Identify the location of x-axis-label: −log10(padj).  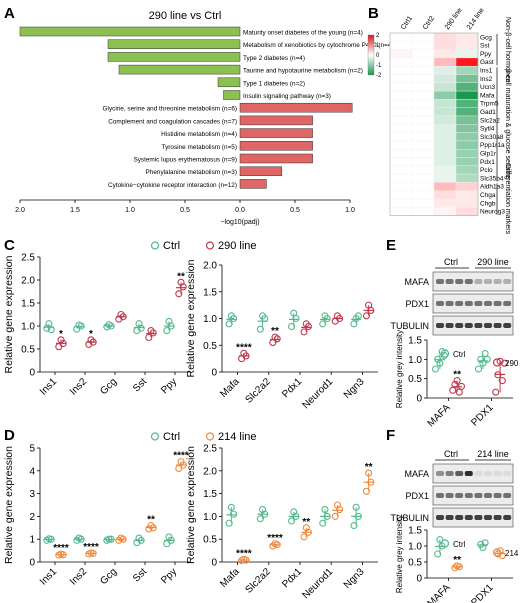
(239, 222).